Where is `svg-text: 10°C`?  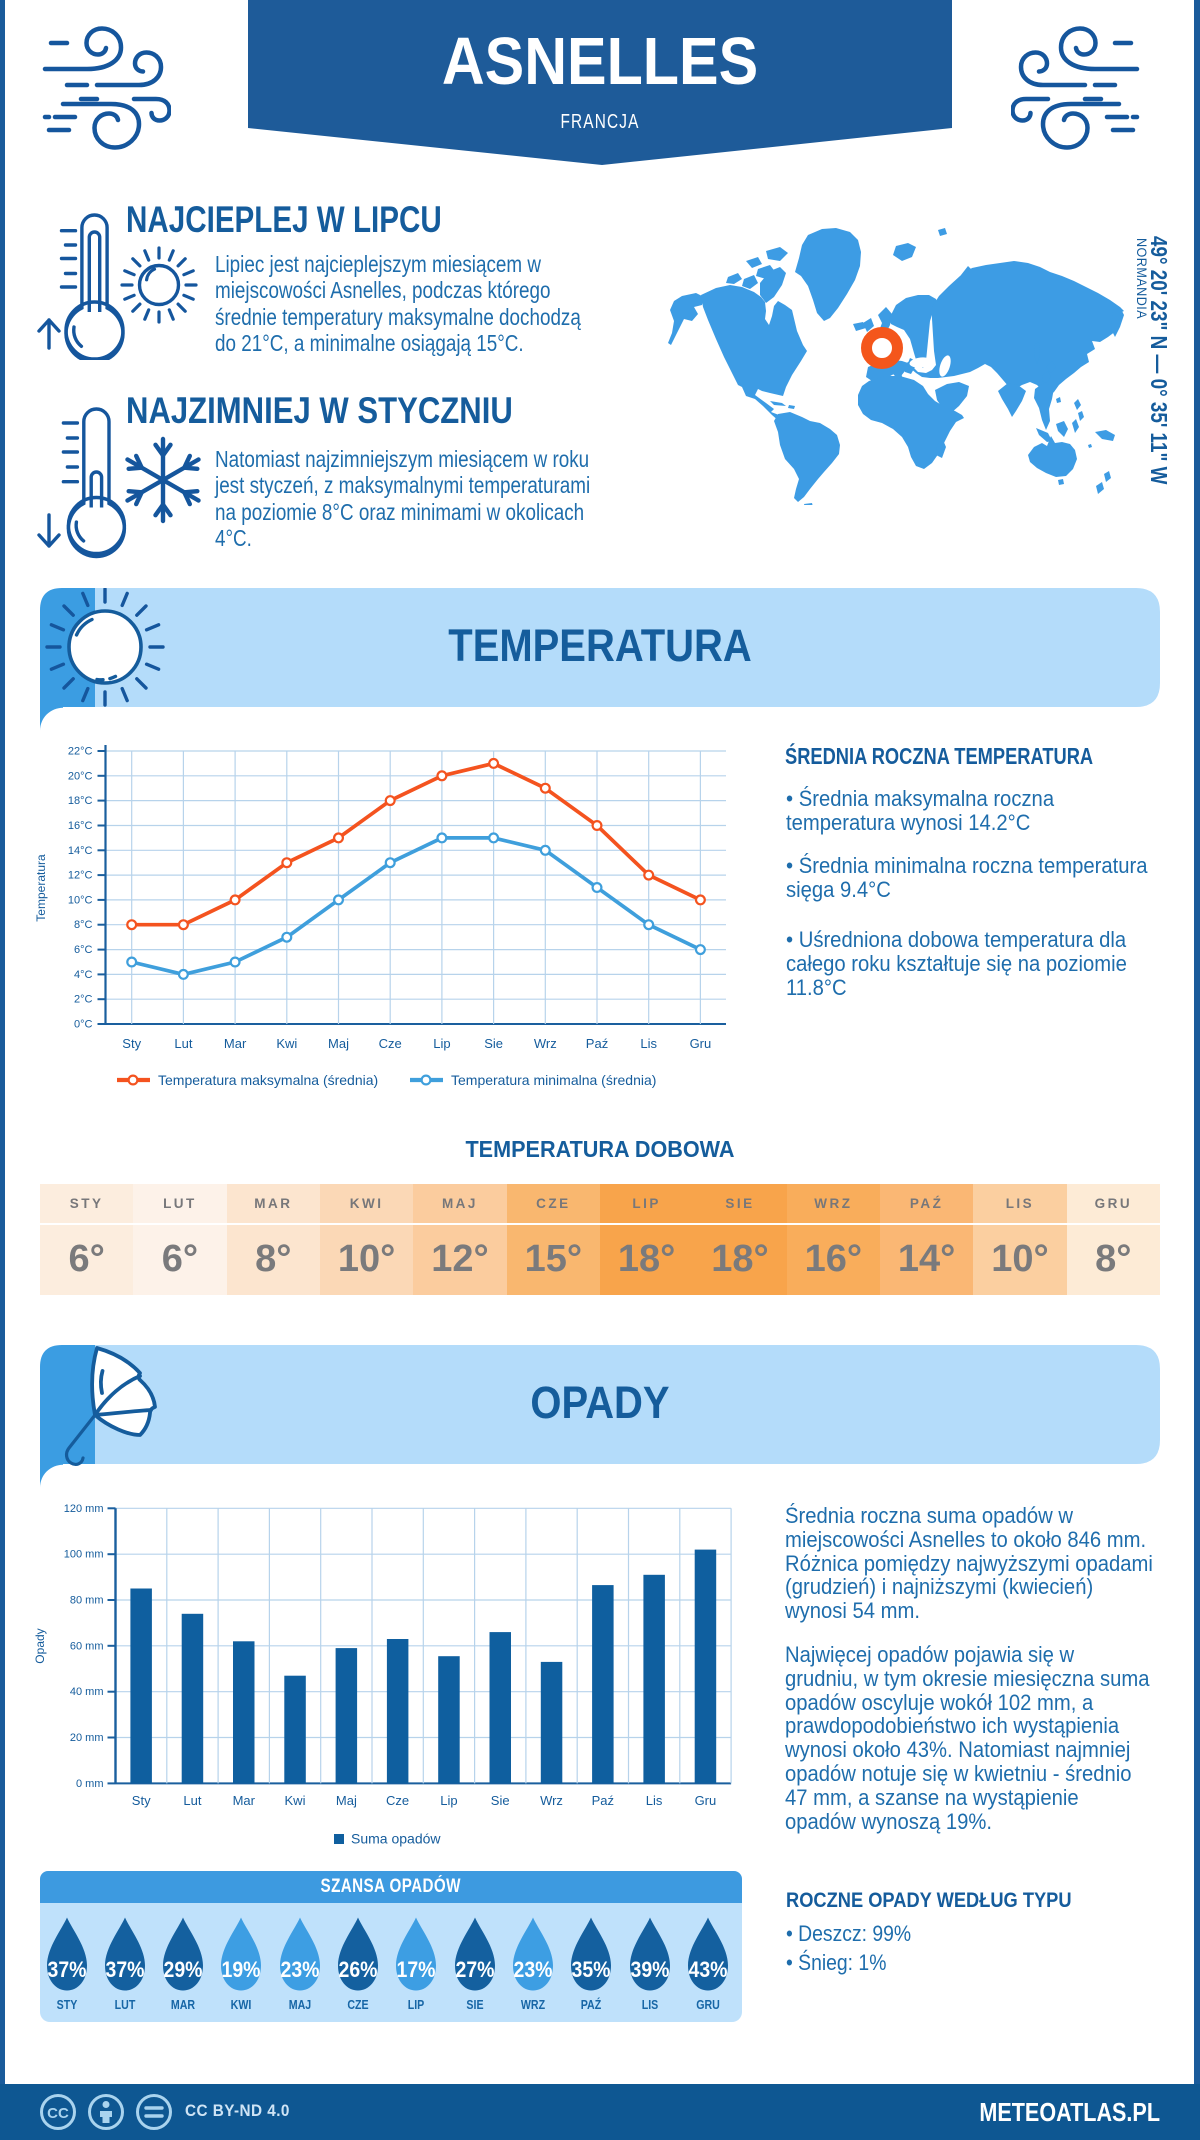
svg-text: 10°C is located at coordinates (80, 900).